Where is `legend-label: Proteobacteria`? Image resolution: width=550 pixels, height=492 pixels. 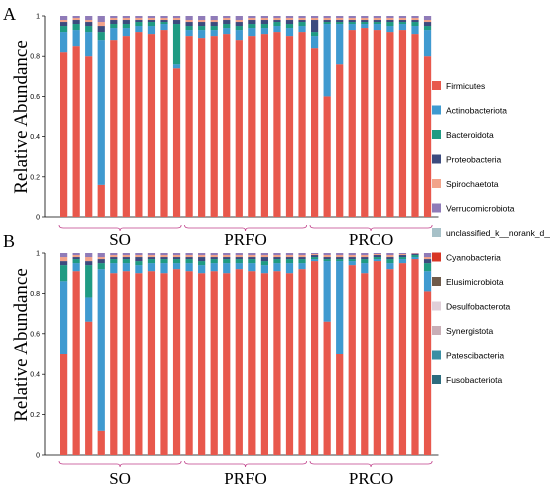
legend-label: Proteobacteria is located at coordinates (474, 160).